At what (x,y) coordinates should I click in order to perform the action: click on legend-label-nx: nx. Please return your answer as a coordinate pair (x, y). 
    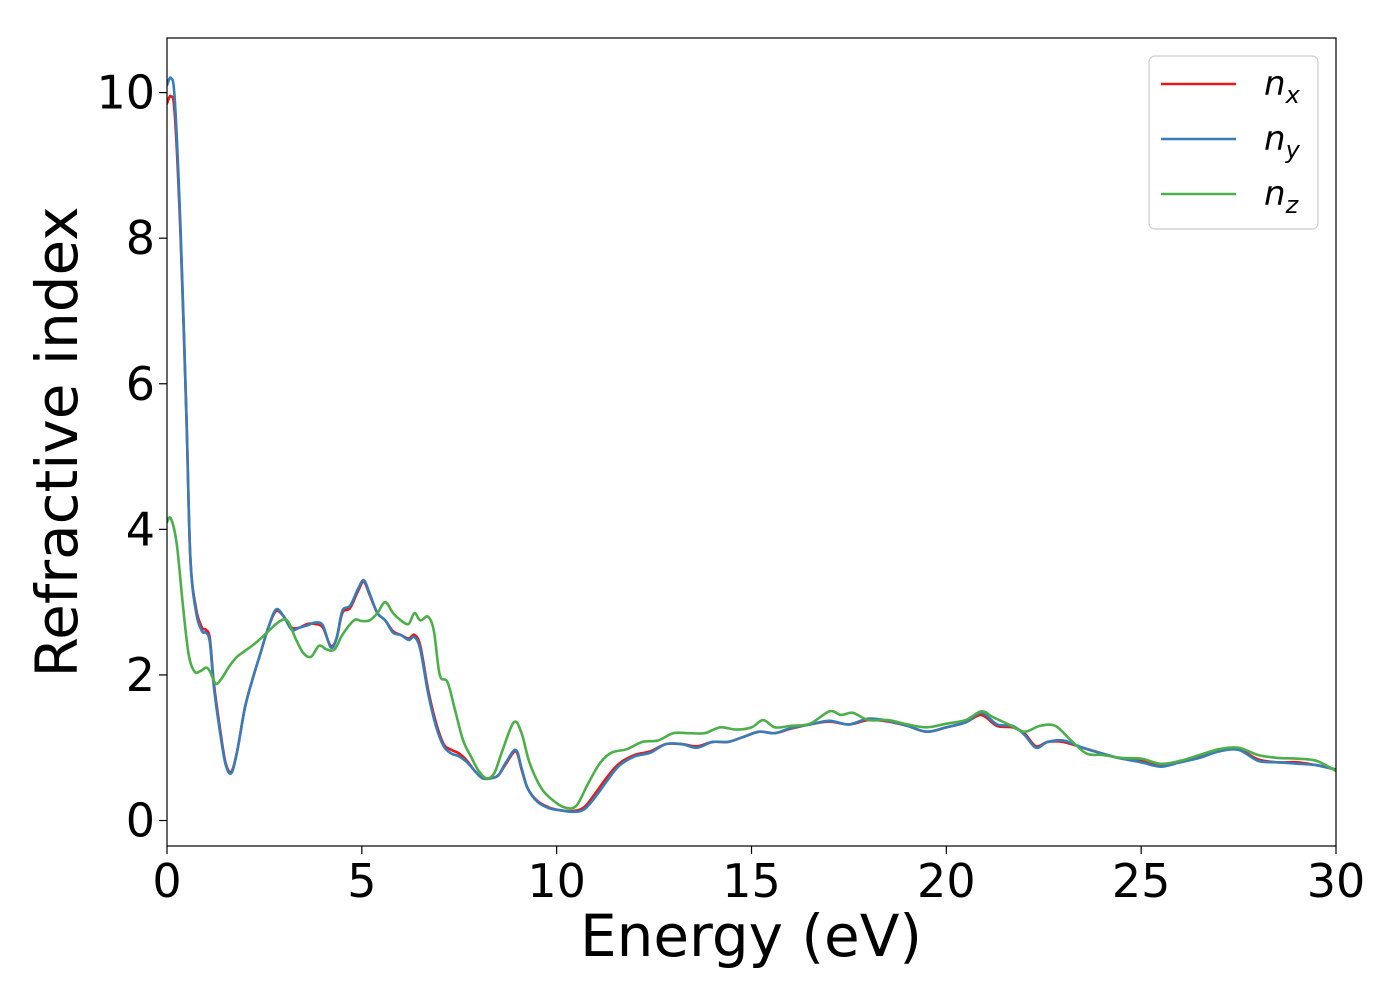
    Looking at the image, I should click on (1282, 86).